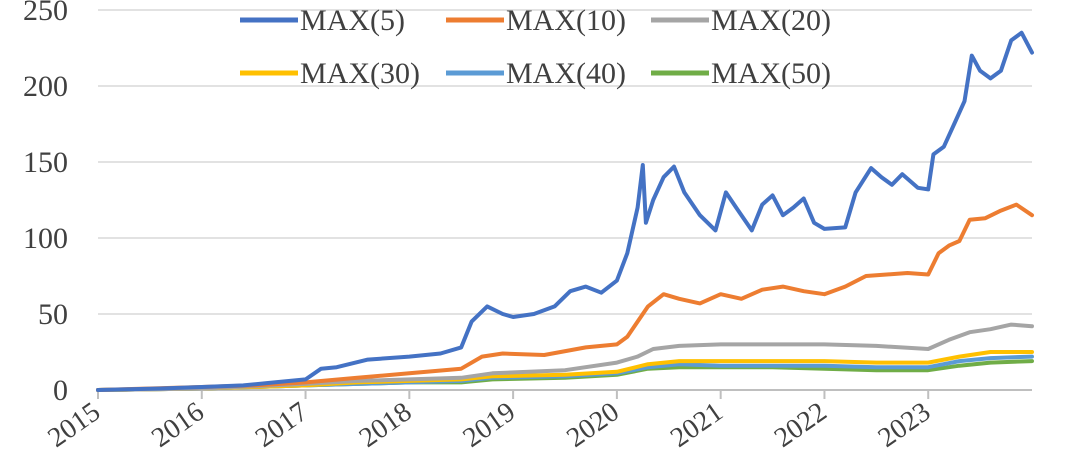 The width and height of the screenshot is (1080, 460). I want to click on legend-label-max20: MAX(20), so click(771, 20).